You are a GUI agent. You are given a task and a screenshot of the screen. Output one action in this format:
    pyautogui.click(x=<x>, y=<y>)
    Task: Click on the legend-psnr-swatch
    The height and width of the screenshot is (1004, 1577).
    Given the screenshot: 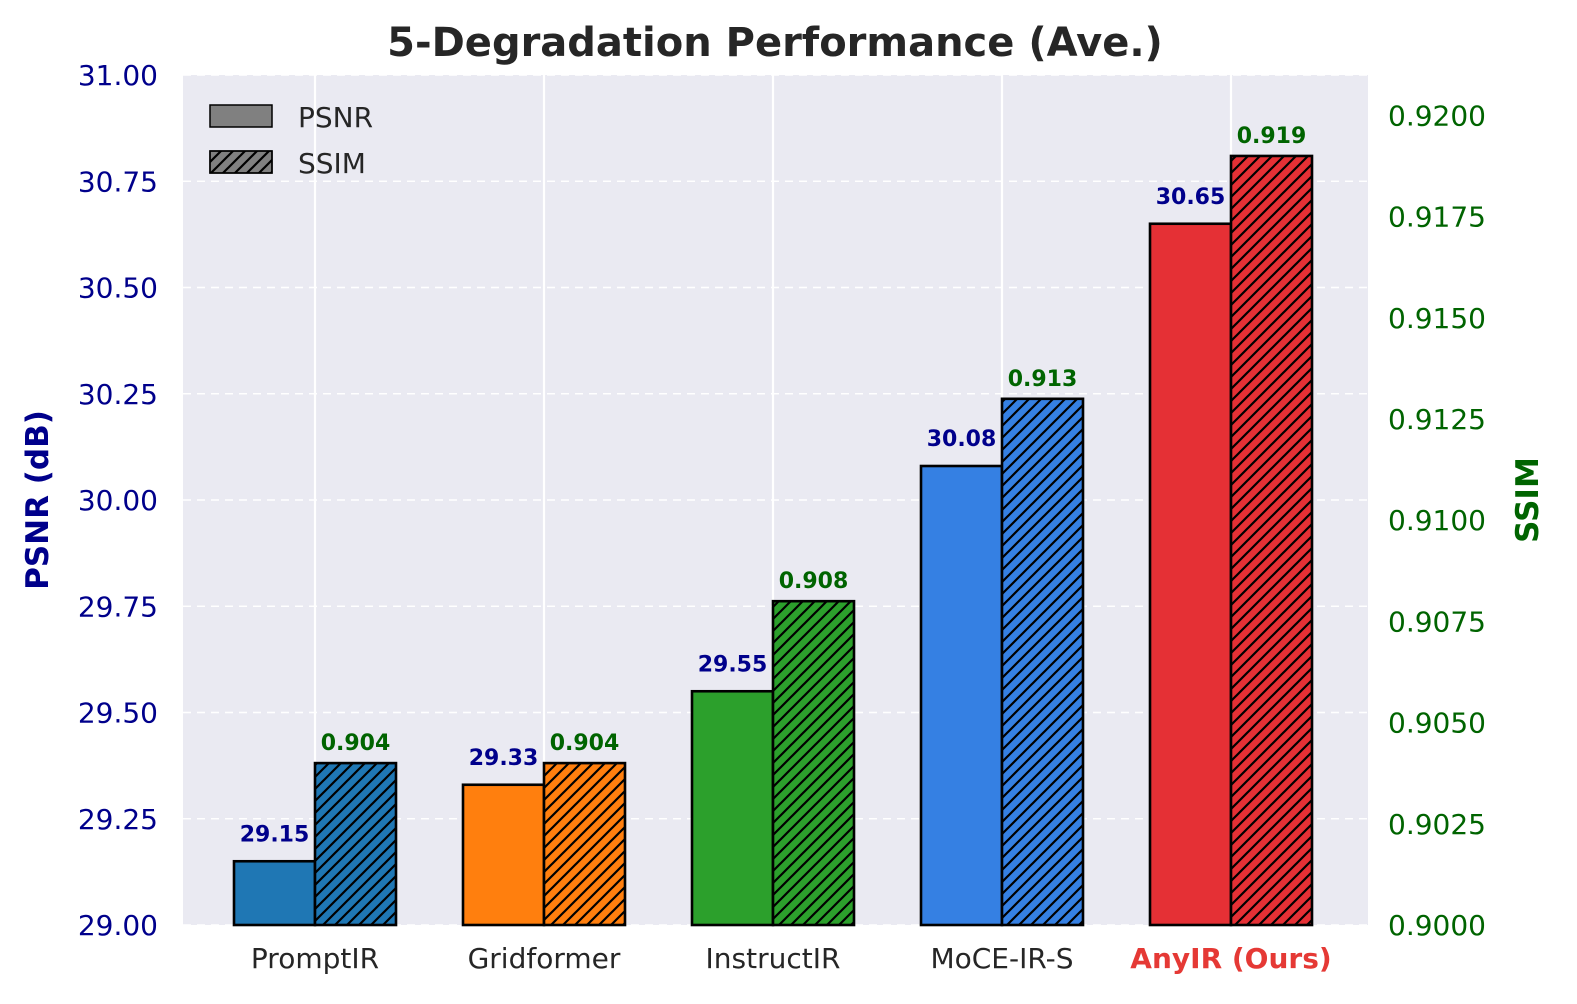 What is the action you would take?
    pyautogui.click(x=241, y=116)
    